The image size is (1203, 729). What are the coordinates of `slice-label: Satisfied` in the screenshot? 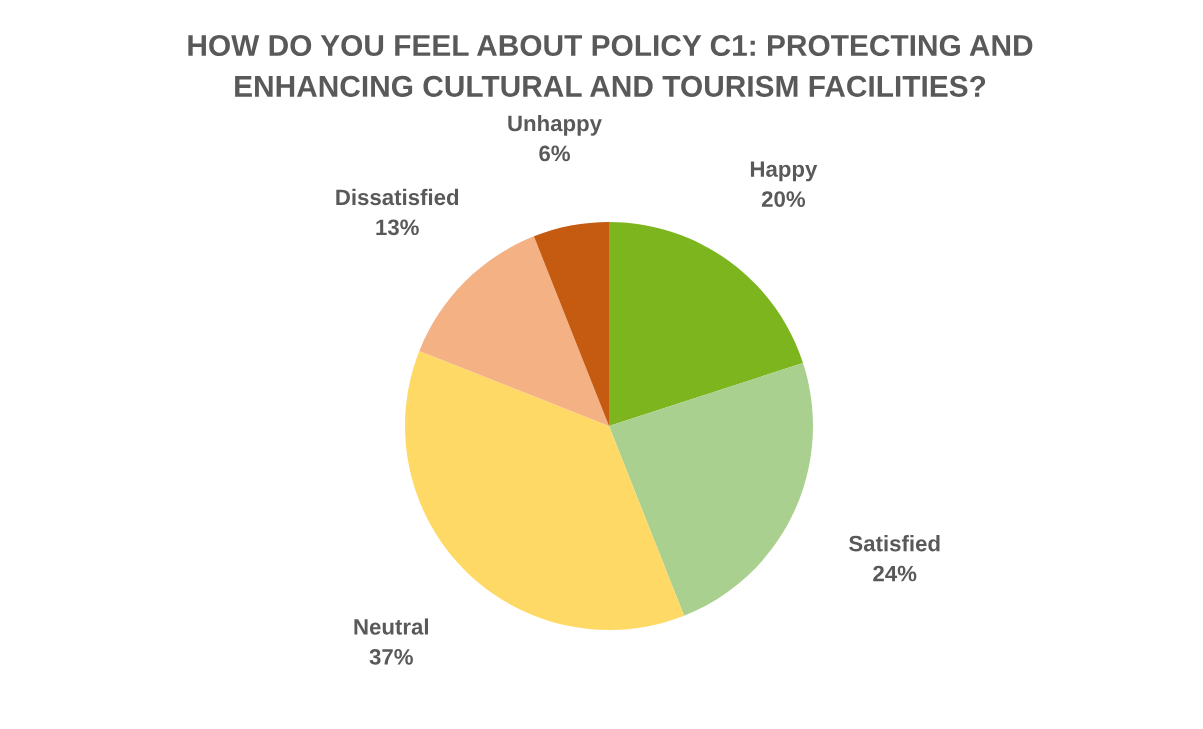 It's located at (894, 543).